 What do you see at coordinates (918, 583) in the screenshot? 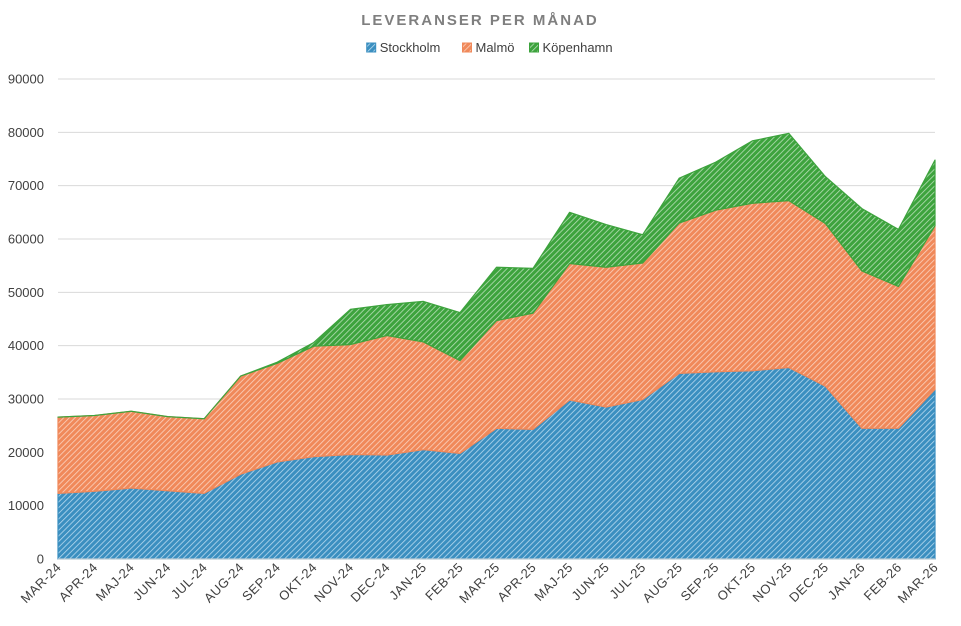
I see `x-tick-label: MAR-26` at bounding box center [918, 583].